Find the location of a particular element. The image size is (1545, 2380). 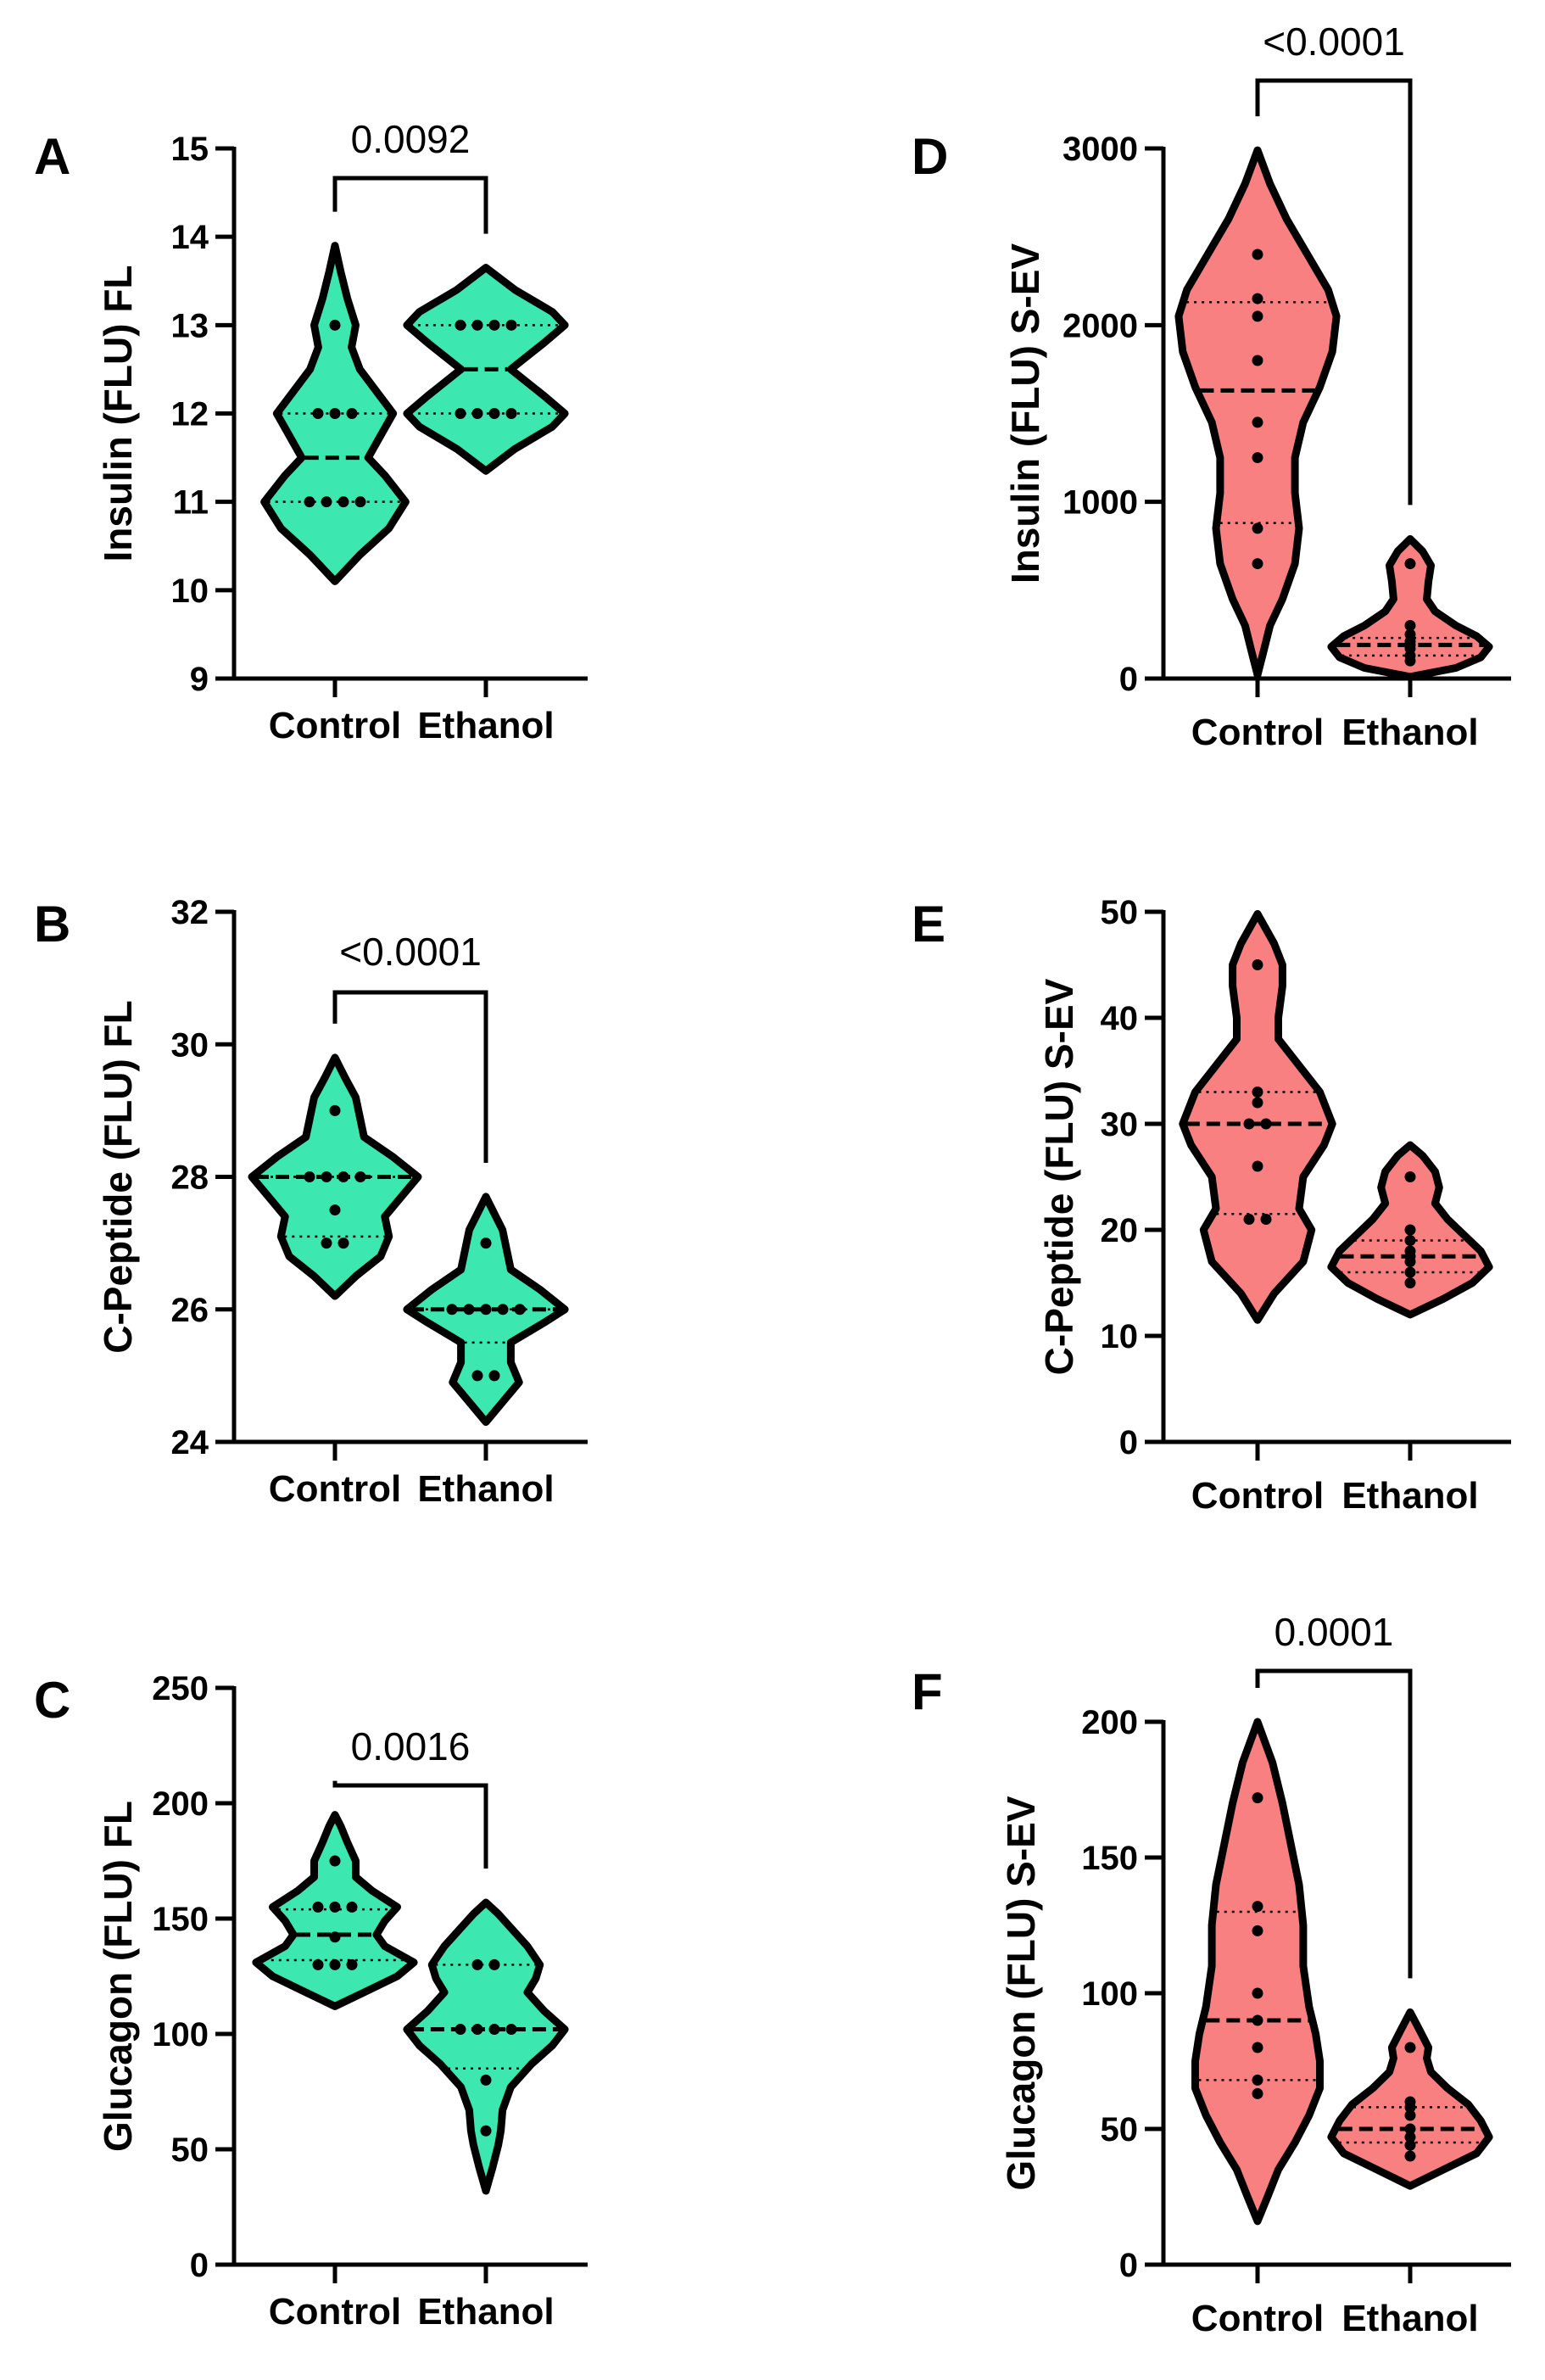

y-tick-label: 14 is located at coordinates (190, 238).